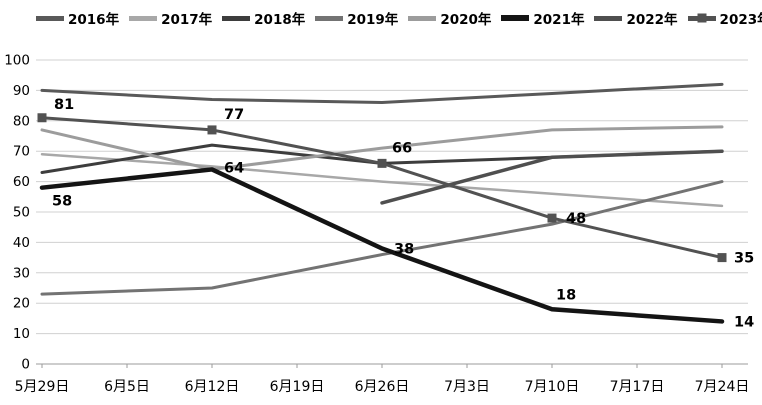 This screenshot has height=405, width=762. I want to click on legend-item-2020年: 2020年, so click(449, 18).